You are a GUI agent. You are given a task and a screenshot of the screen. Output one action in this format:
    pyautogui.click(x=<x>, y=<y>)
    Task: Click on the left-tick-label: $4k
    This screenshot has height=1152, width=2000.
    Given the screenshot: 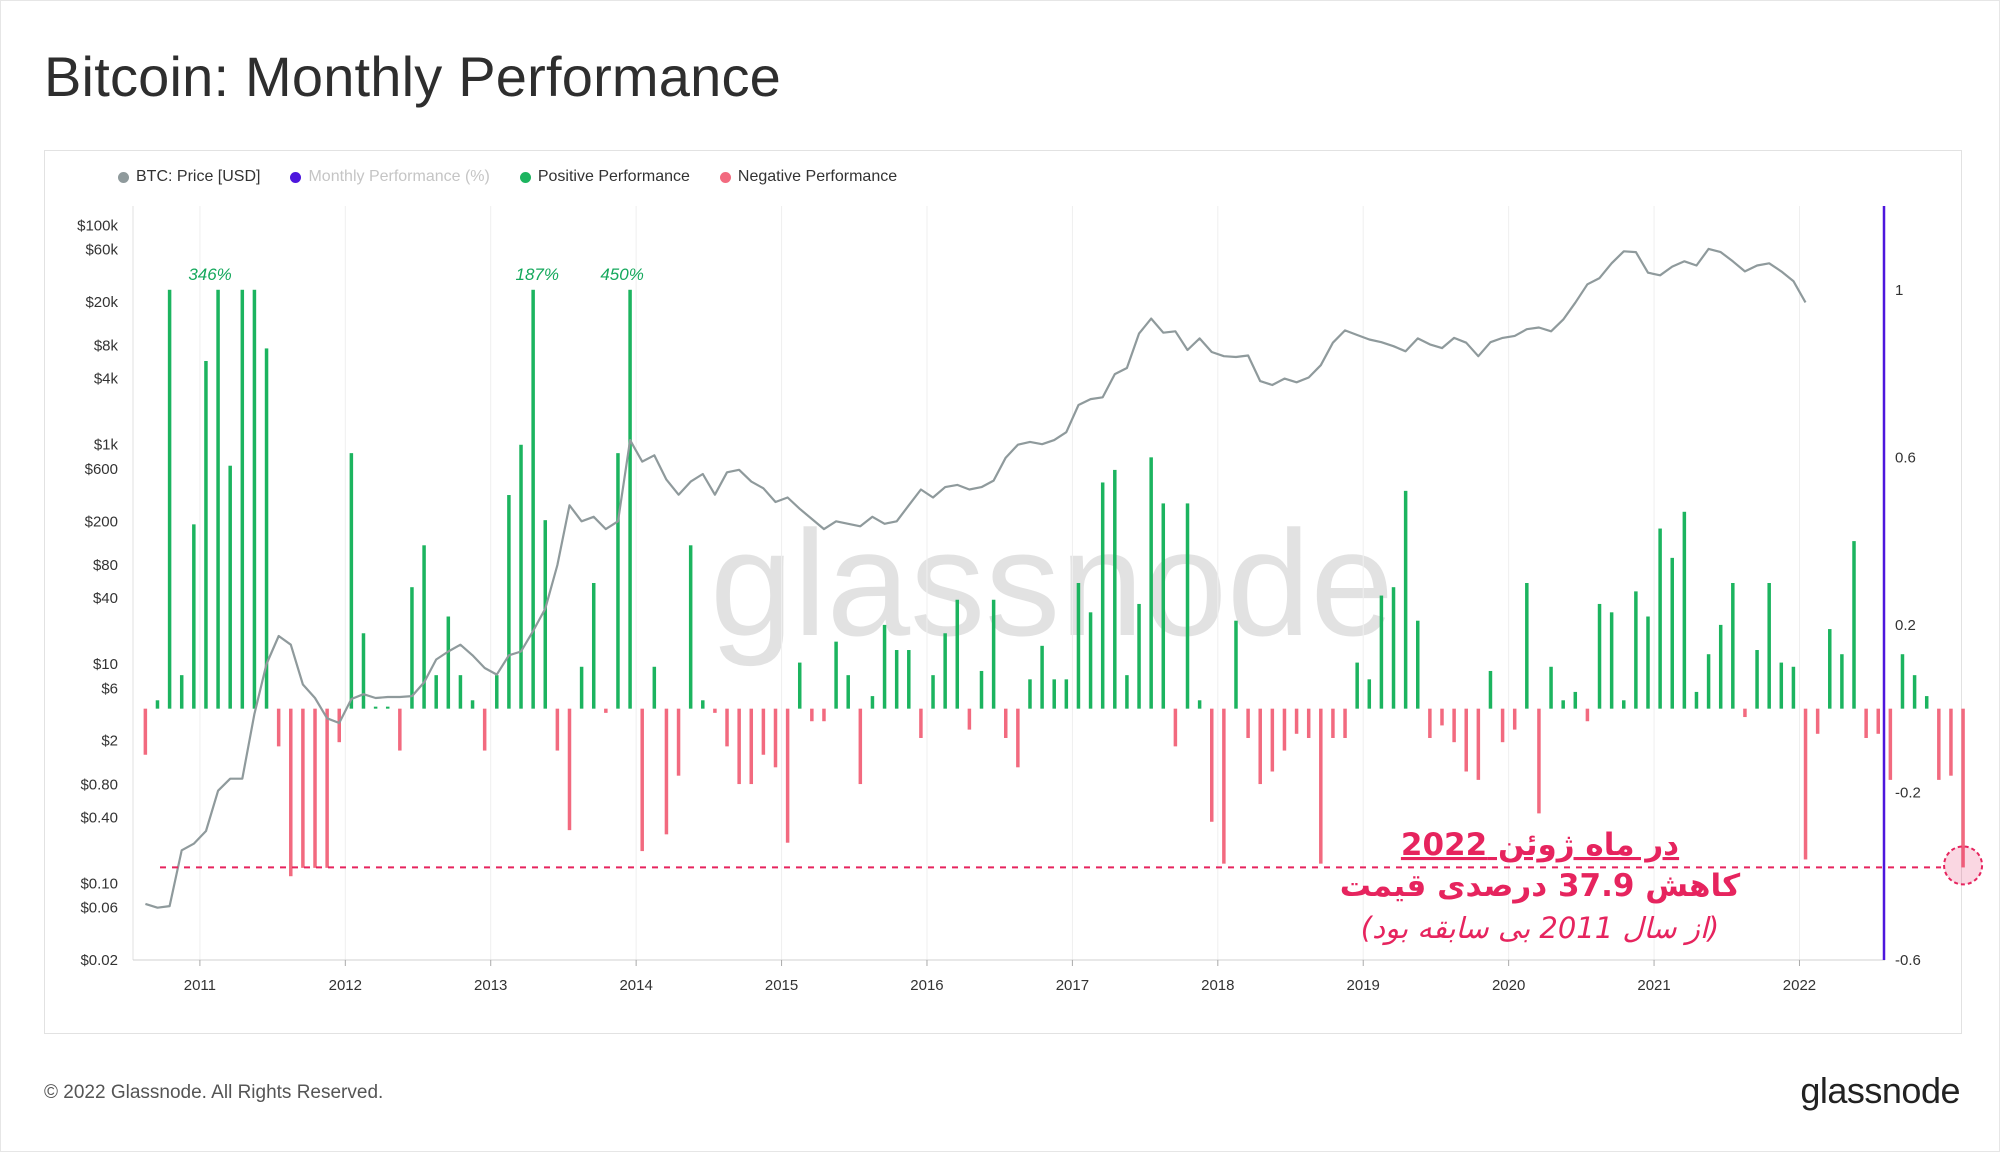 What is the action you would take?
    pyautogui.click(x=106, y=379)
    